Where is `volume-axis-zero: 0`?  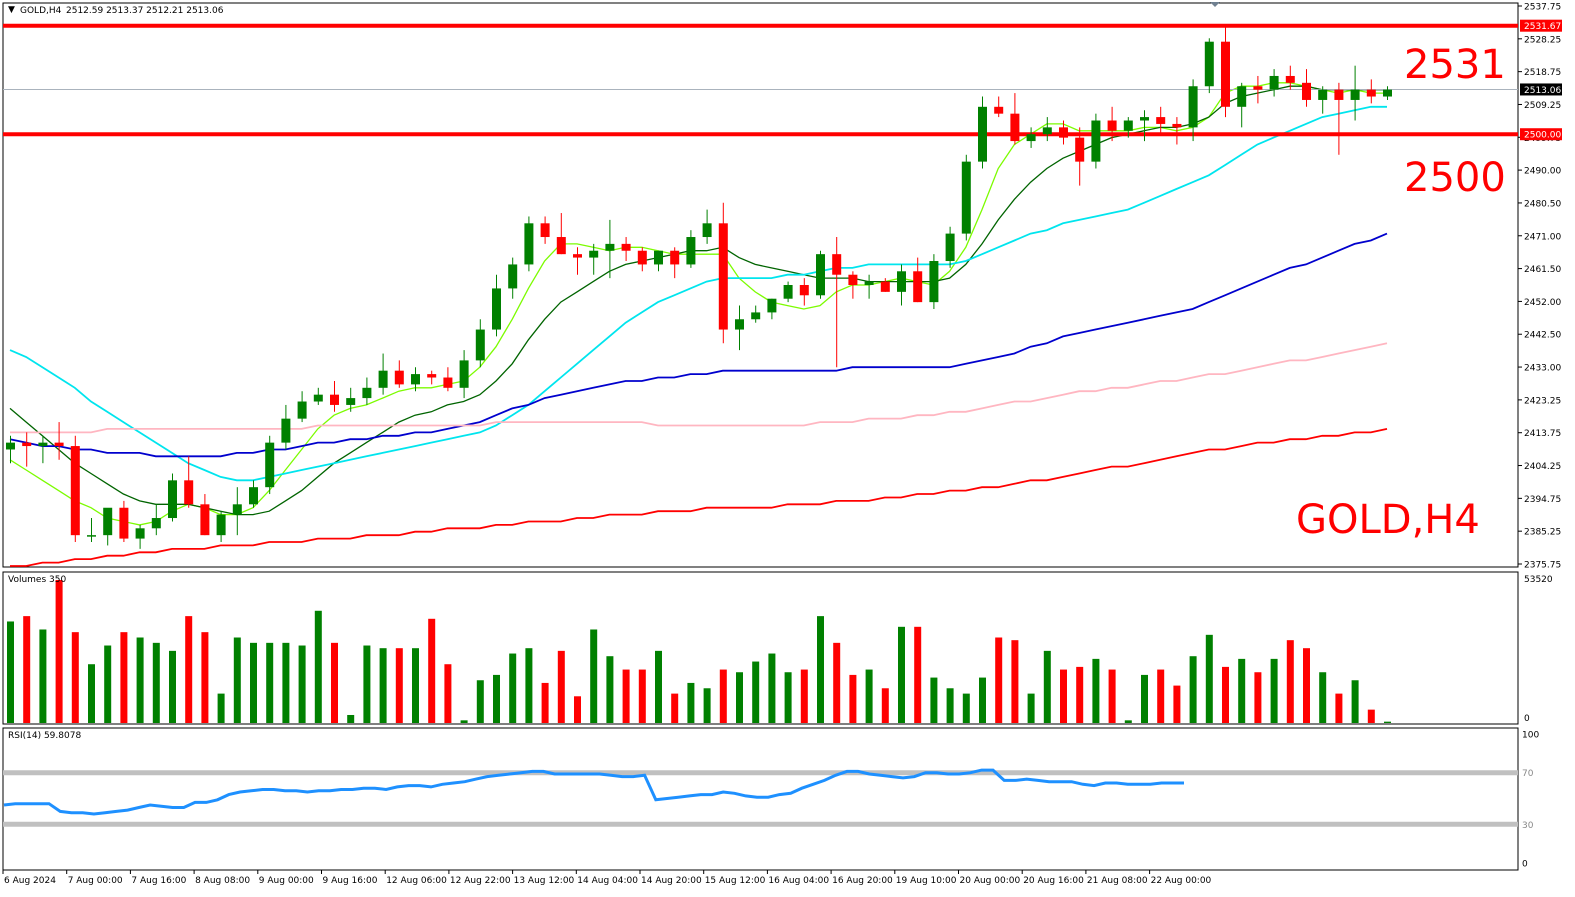 volume-axis-zero: 0 is located at coordinates (1527, 719).